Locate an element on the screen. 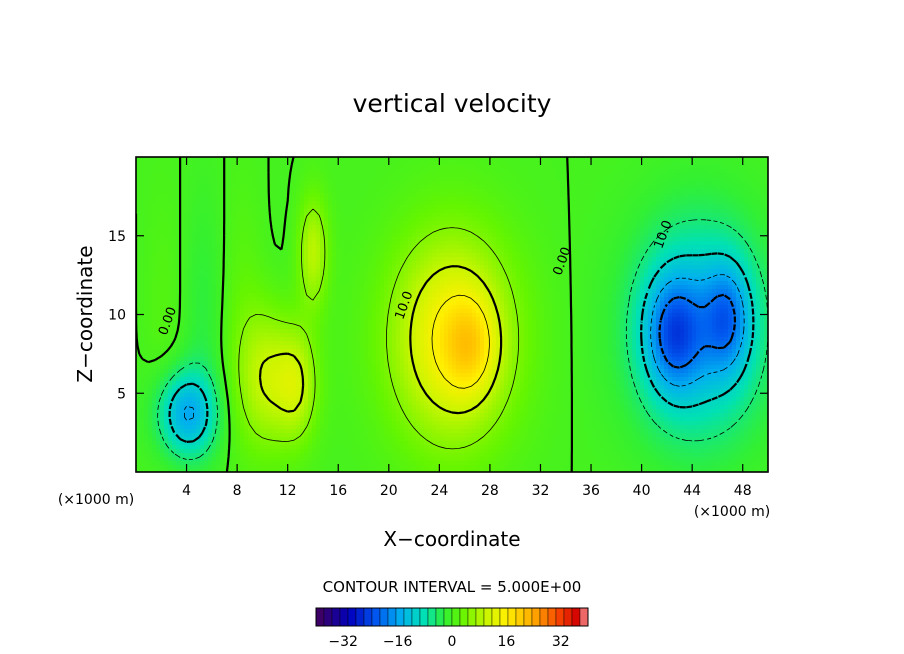  chart-title: vertical velocity is located at coordinates (452, 103).